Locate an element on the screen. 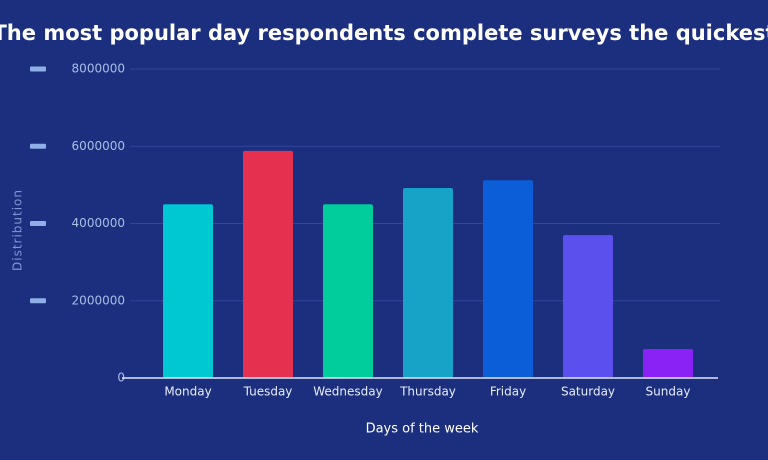 This screenshot has height=460, width=768. x-tick-label: Sunday is located at coordinates (668, 392).